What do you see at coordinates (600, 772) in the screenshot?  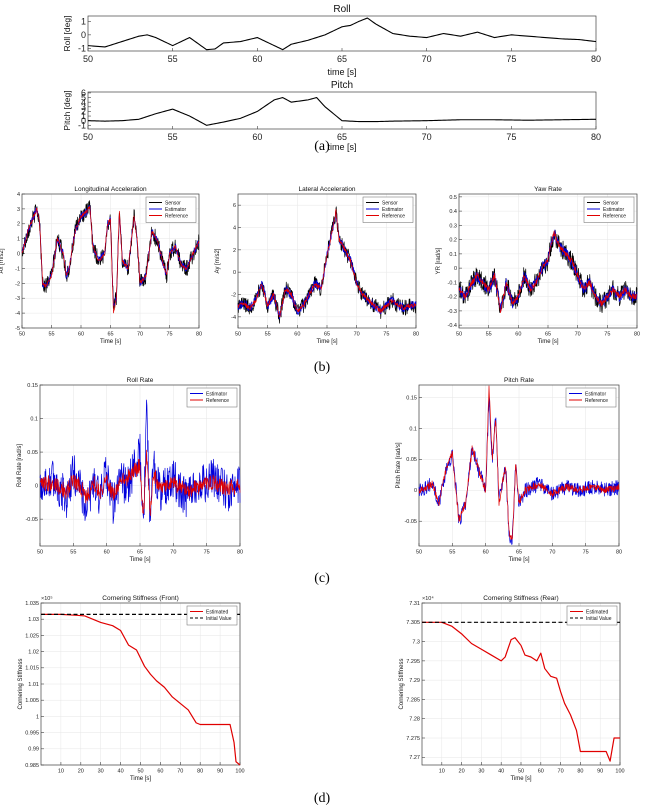 I see `x-tick-label: 90` at bounding box center [600, 772].